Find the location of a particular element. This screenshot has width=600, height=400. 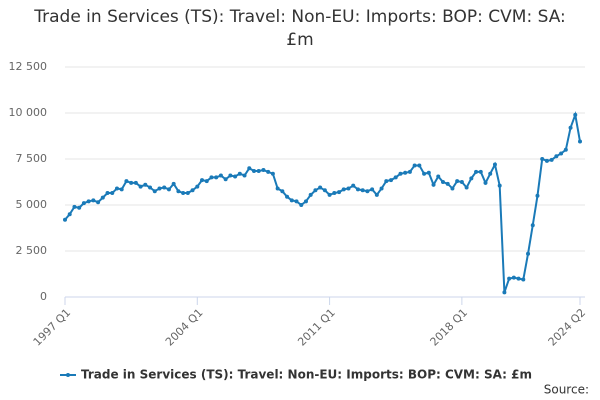

y-tick-label: 7 500 is located at coordinates (32, 158).